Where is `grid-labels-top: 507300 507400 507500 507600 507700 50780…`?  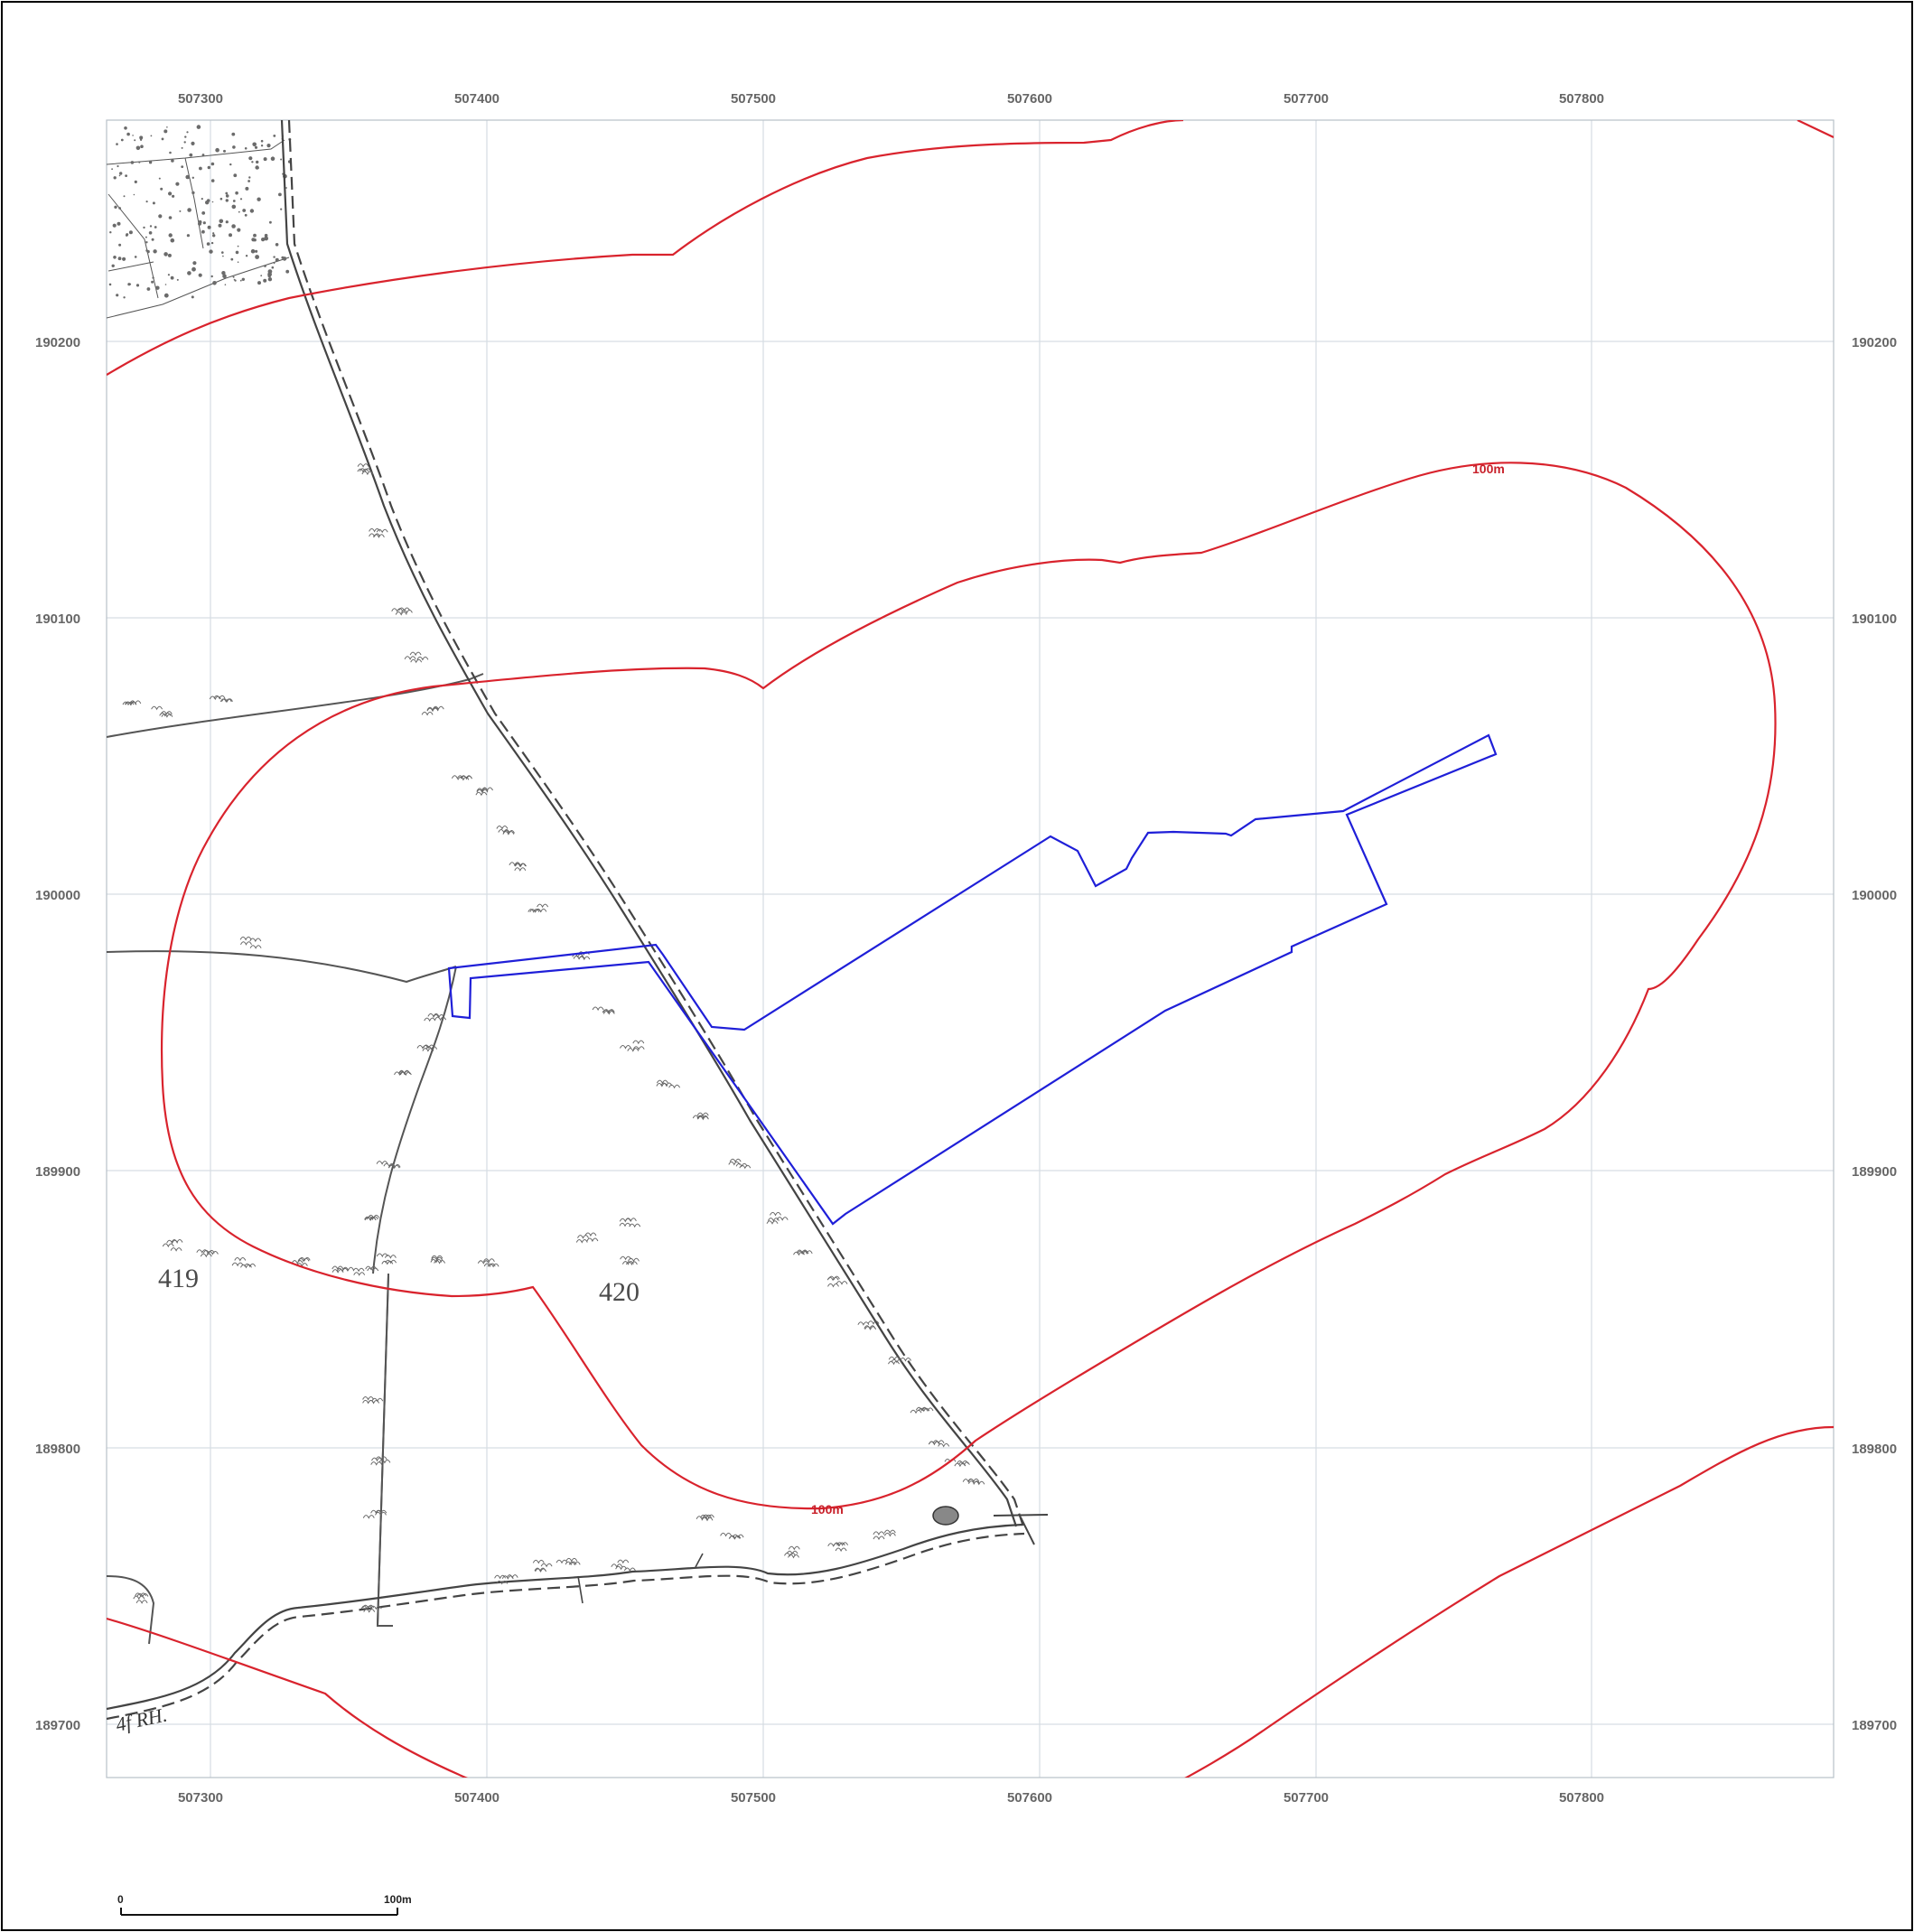 grid-labels-top: 507300 507400 507500 507600 507700 50780… is located at coordinates (891, 99).